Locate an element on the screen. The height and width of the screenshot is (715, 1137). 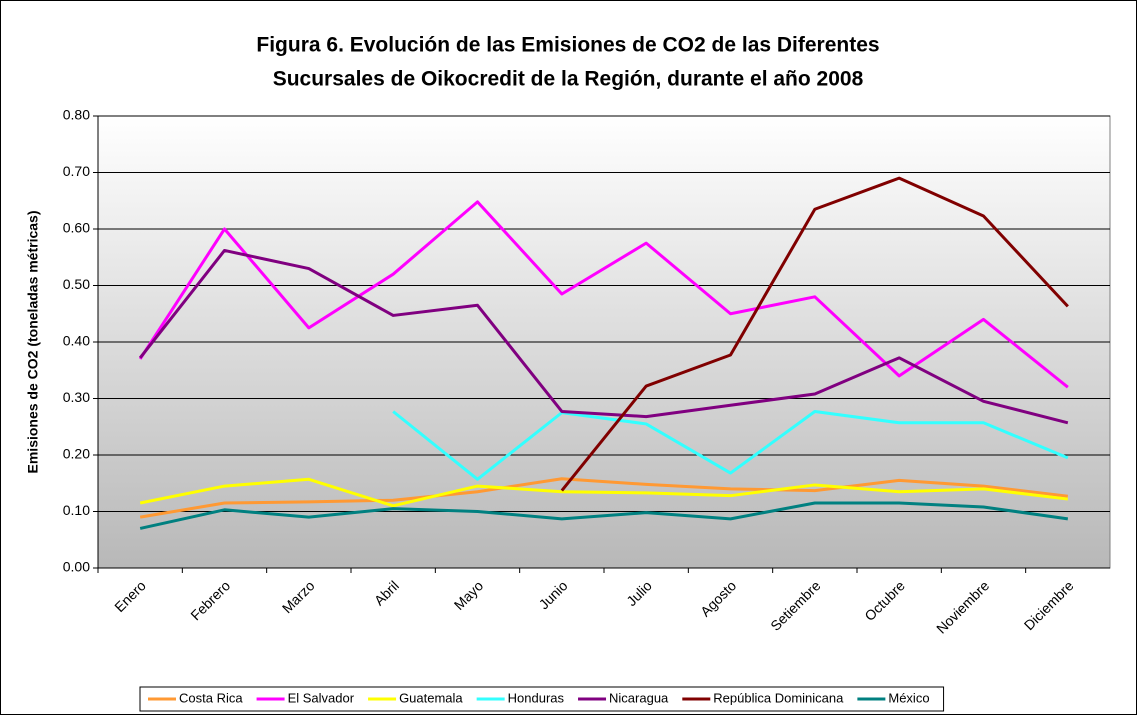
y-tick-label: 0.30 is located at coordinates (76, 397).